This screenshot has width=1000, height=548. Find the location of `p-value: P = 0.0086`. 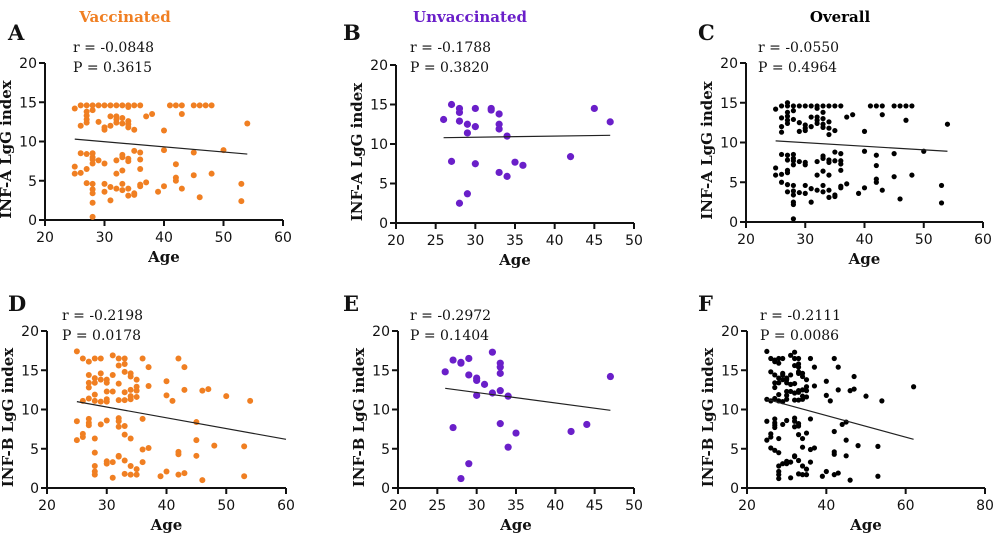

p-value: P = 0.0086 is located at coordinates (799, 336).